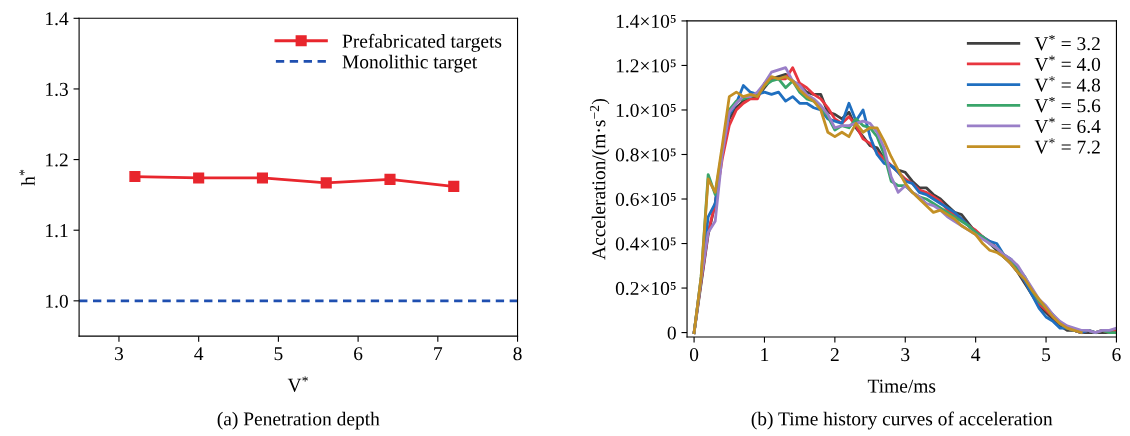 The height and width of the screenshot is (436, 1130). What do you see at coordinates (517, 354) in the screenshot?
I see `x-tick-label: 8` at bounding box center [517, 354].